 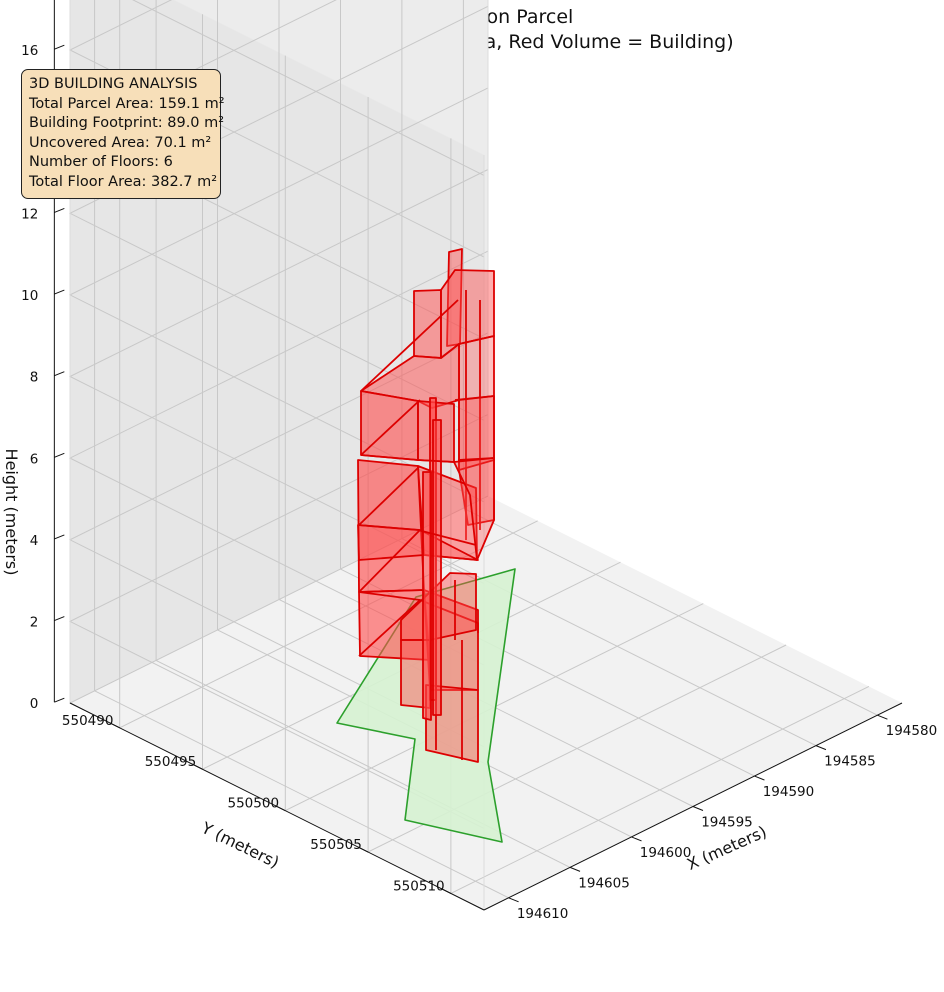 I want to click on z-tick-label-0: 0, so click(x=34, y=704).